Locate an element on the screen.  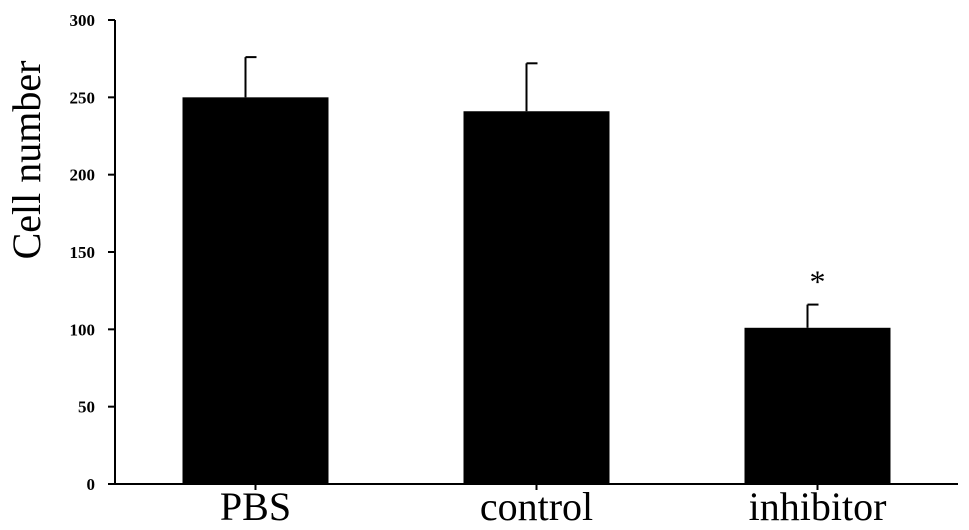
significance-marker: * is located at coordinates (818, 282).